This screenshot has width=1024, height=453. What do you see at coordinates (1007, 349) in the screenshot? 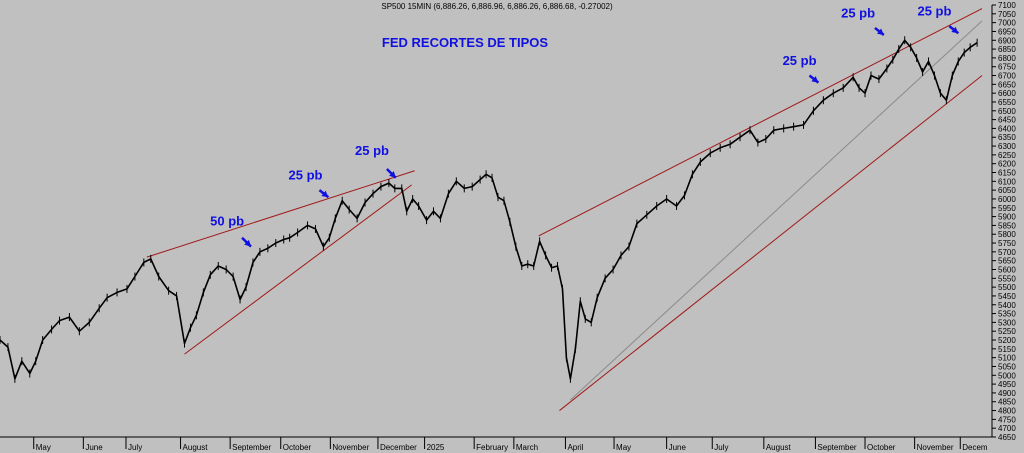
I see `y-tick-label: 5150` at bounding box center [1007, 349].